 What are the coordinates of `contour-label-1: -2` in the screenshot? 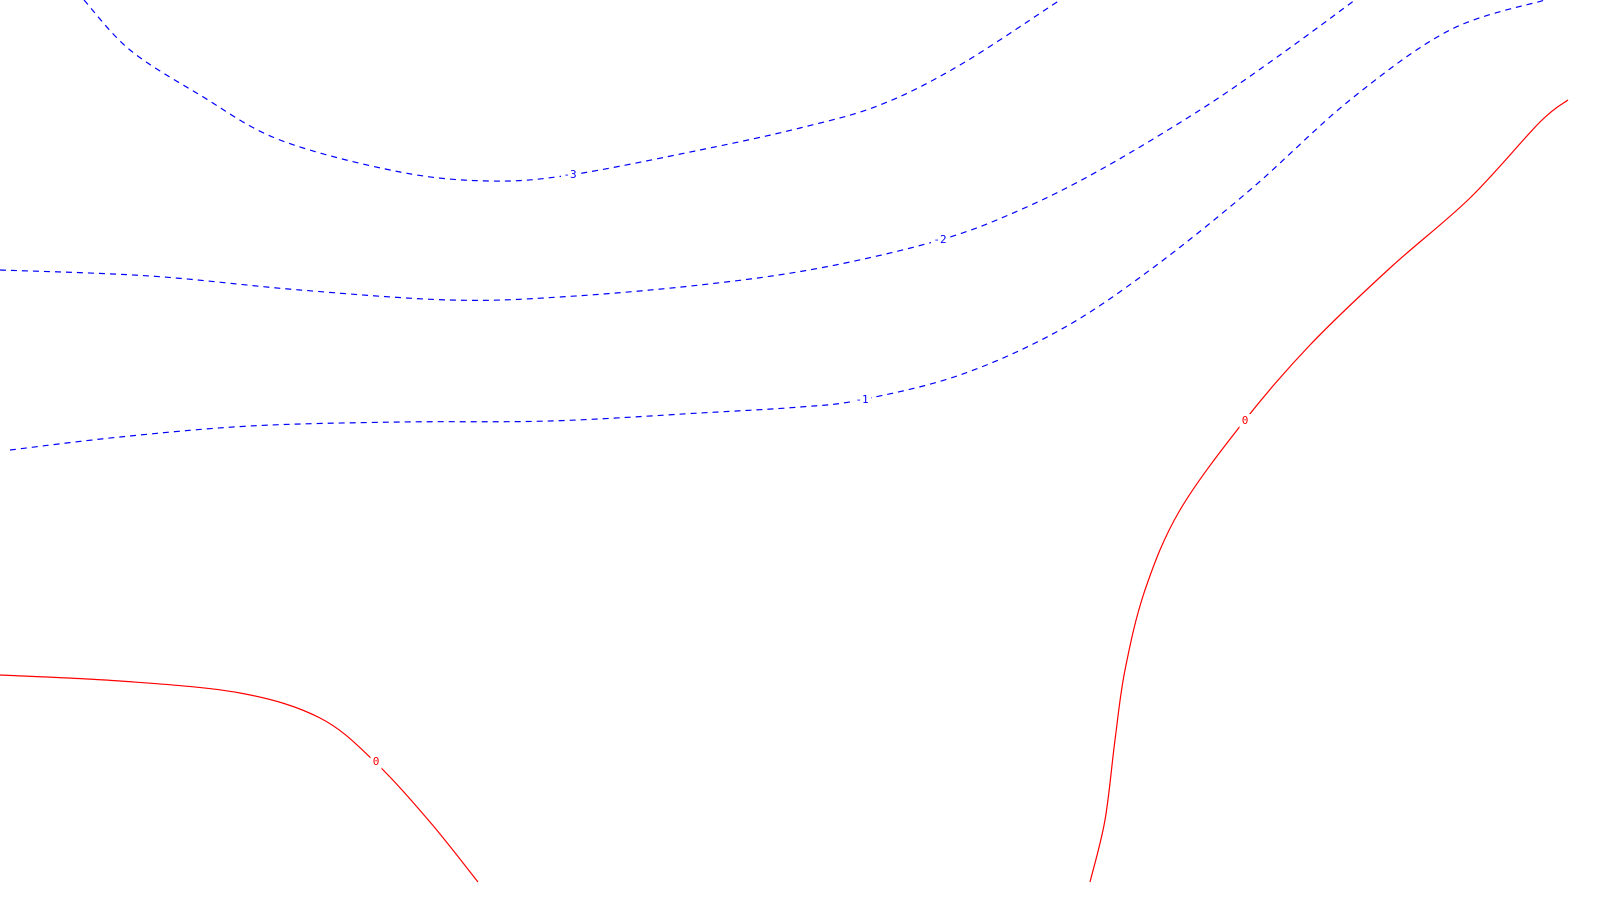 It's located at (940, 240).